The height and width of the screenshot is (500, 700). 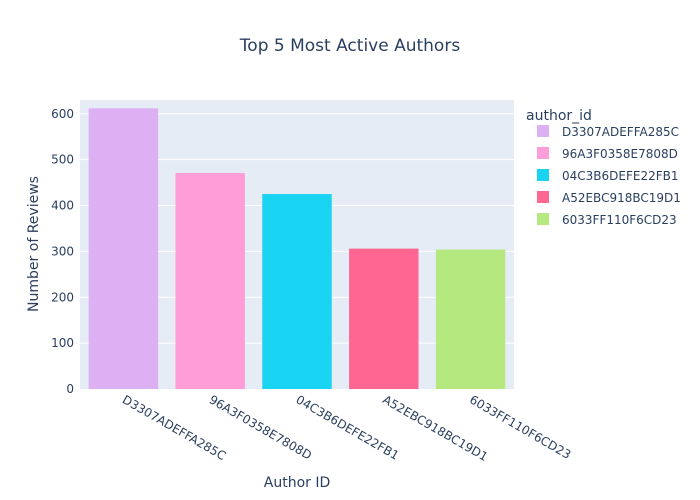 I want to click on legend-item-label: 04C3B6DEFE22FB1, so click(x=620, y=176).